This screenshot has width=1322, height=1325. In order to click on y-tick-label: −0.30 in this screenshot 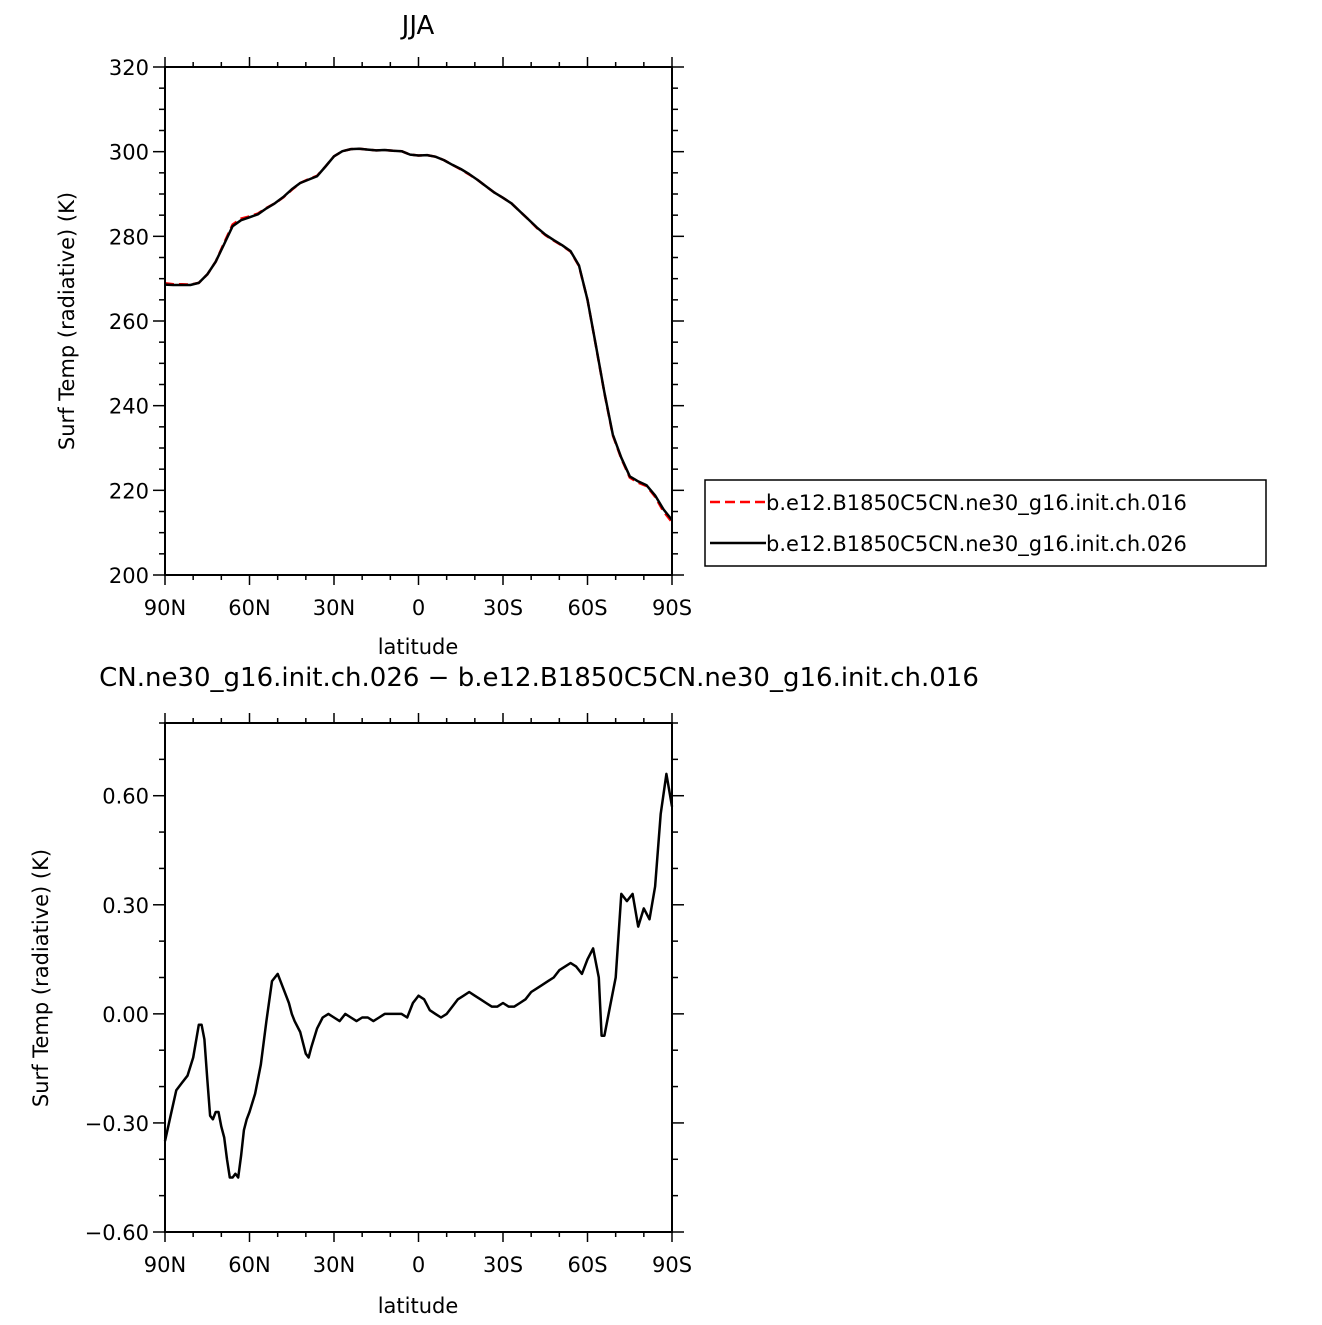, I will do `click(117, 1124)`.